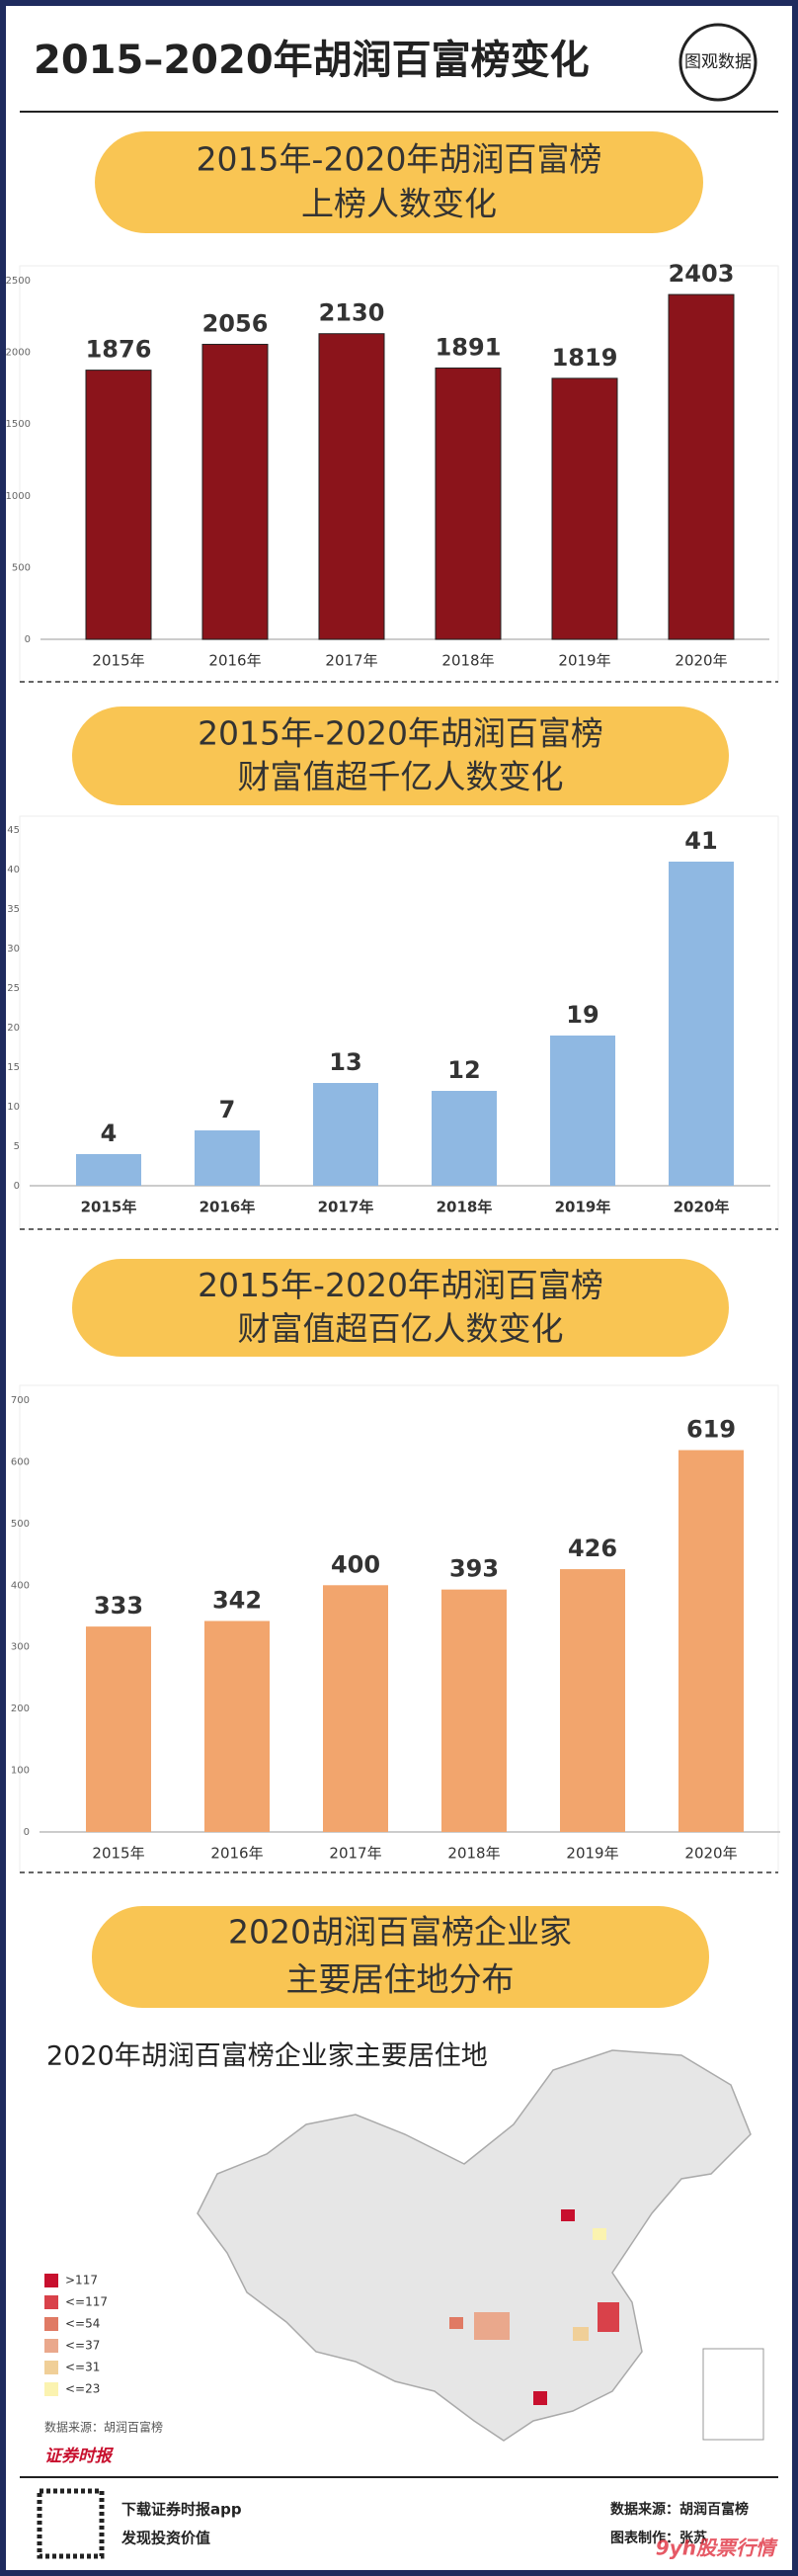 The width and height of the screenshot is (798, 2576). Describe the element at coordinates (118, 1854) in the screenshot. I see `x-tick-label: 2015年` at that location.